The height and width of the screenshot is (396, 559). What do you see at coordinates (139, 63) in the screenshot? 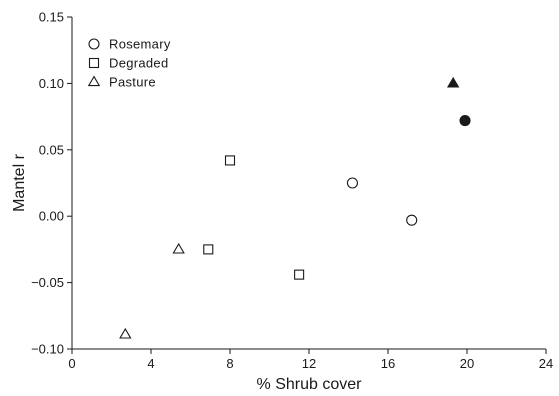
I see `legend-label: Degraded` at bounding box center [139, 63].